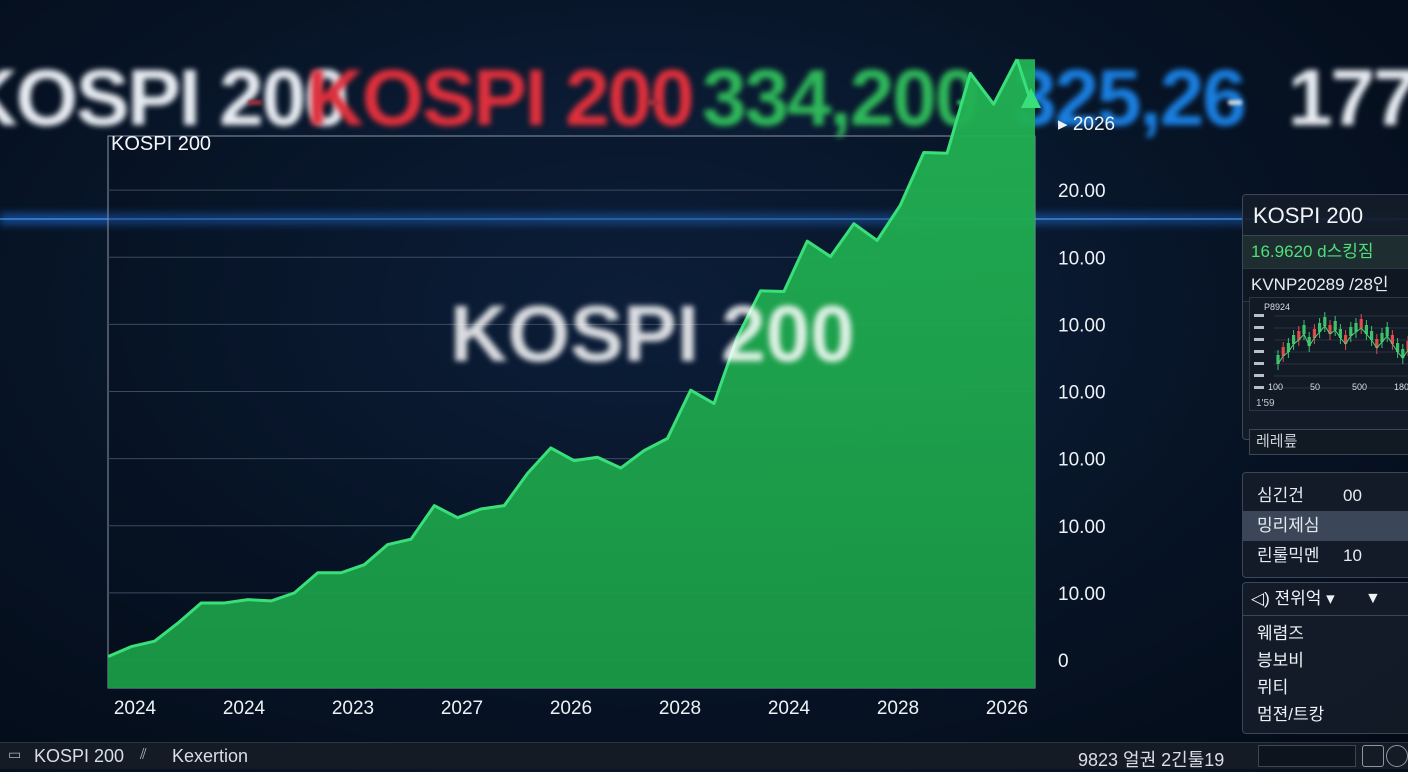 This screenshot has width=1408, height=772. I want to click on ticker-item-1: KOSPI 200, so click(500, 97).